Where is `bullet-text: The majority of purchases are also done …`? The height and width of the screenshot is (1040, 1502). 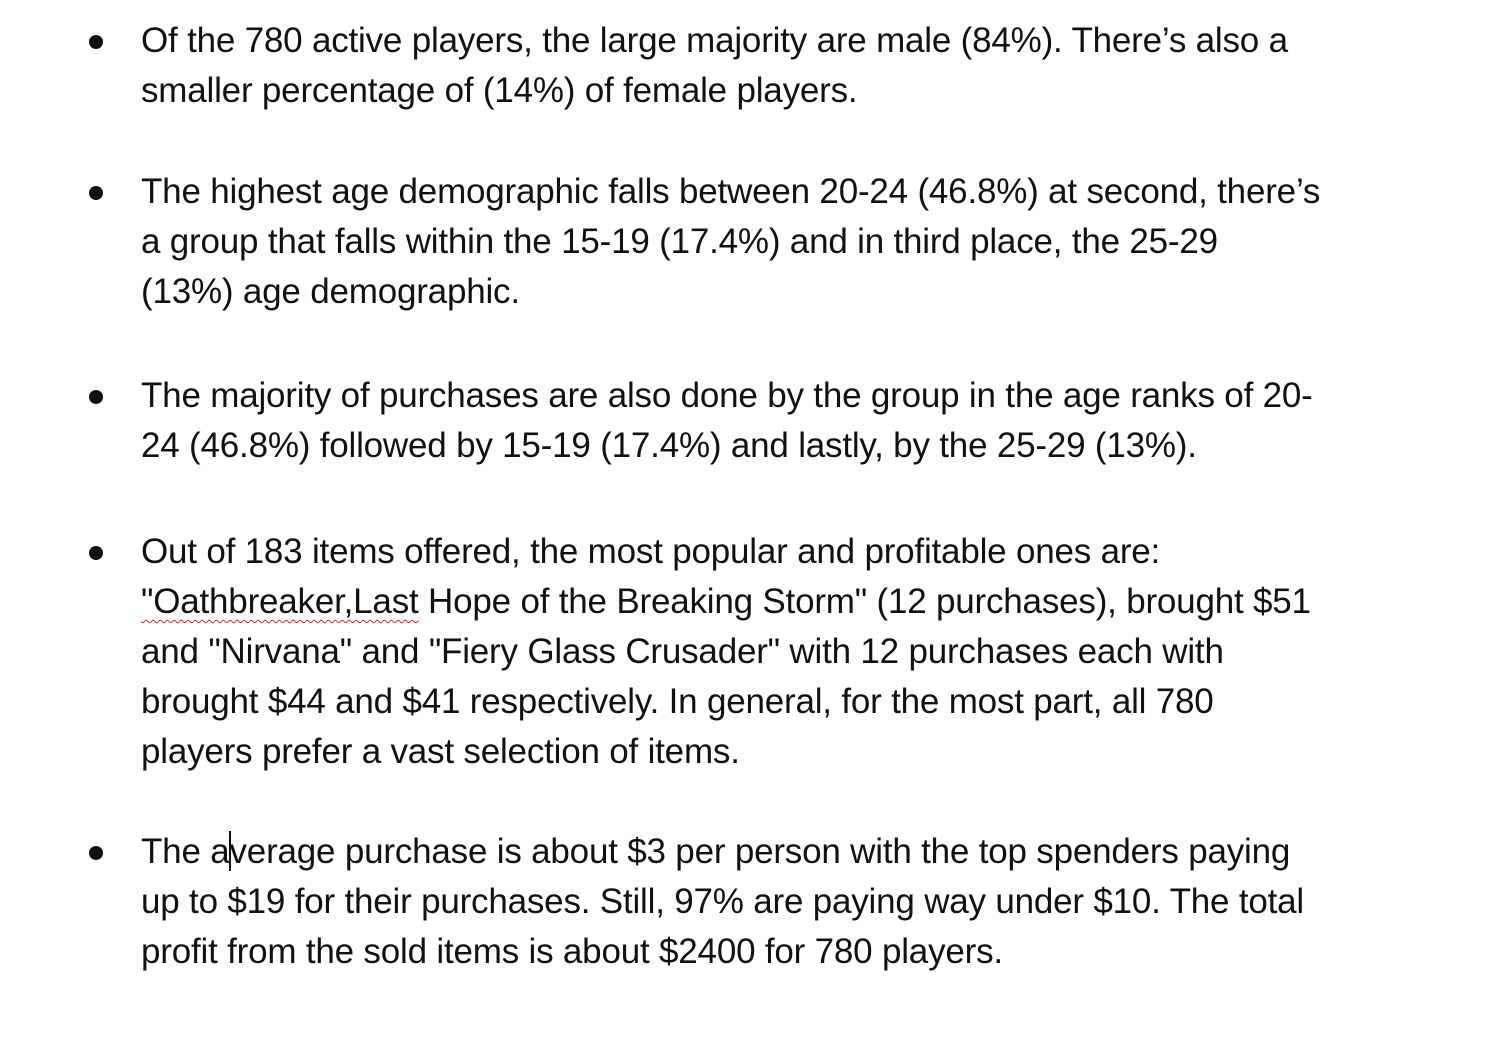
bullet-text: The majority of purchases are also done … is located at coordinates (791, 421).